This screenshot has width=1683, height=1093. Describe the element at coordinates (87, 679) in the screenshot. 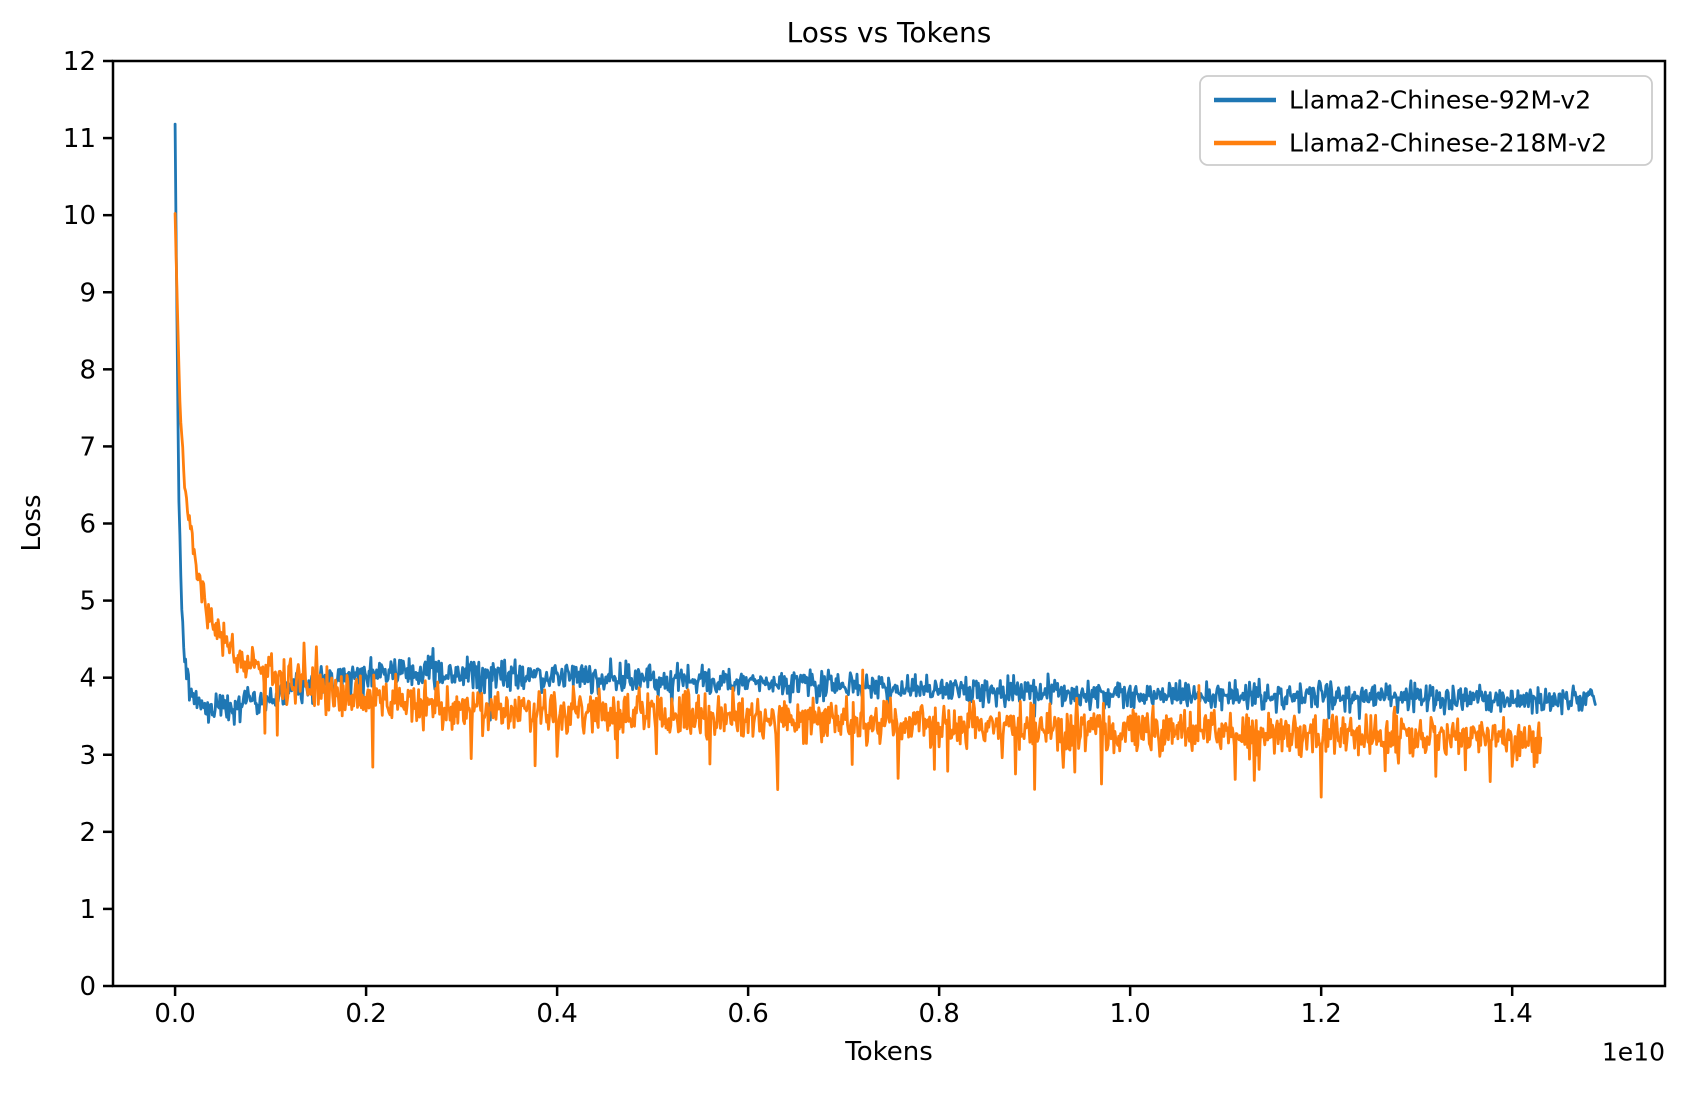

I see `y-tick-label: 4` at that location.